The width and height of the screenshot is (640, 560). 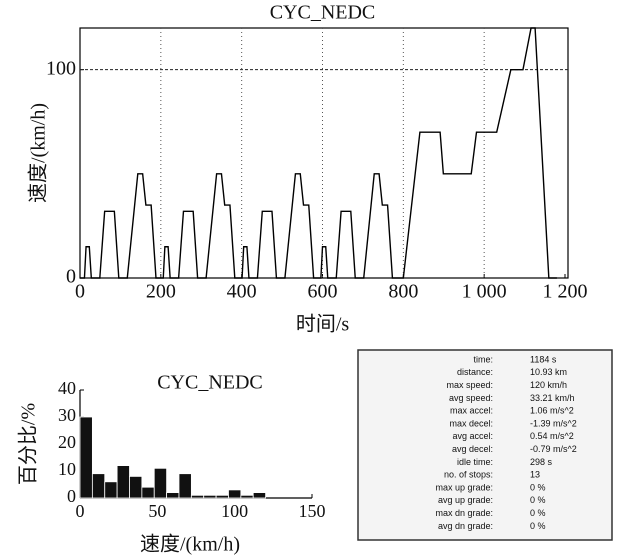 What do you see at coordinates (472, 436) in the screenshot?
I see `stats-label: avg accel:` at bounding box center [472, 436].